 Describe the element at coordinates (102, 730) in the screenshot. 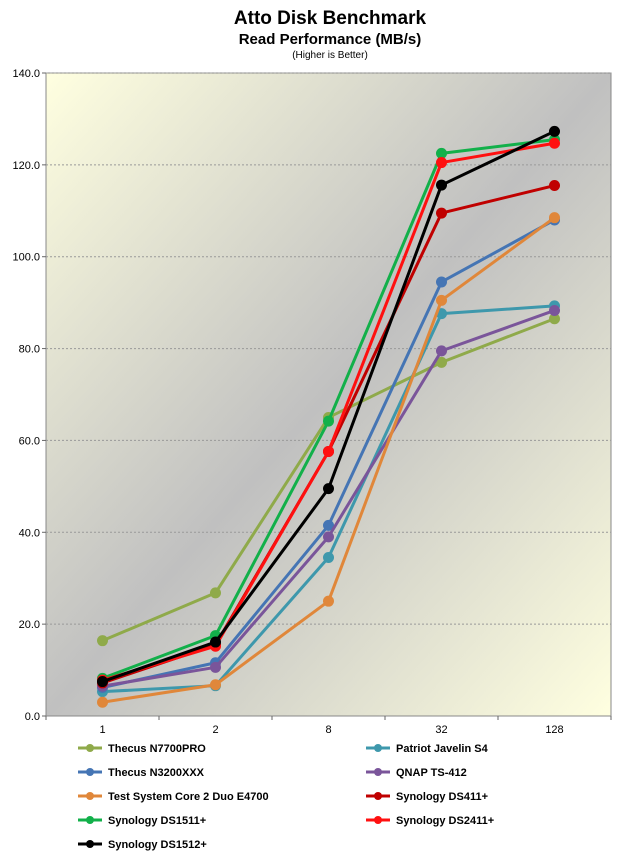

I see `x-tick-label: 1` at that location.